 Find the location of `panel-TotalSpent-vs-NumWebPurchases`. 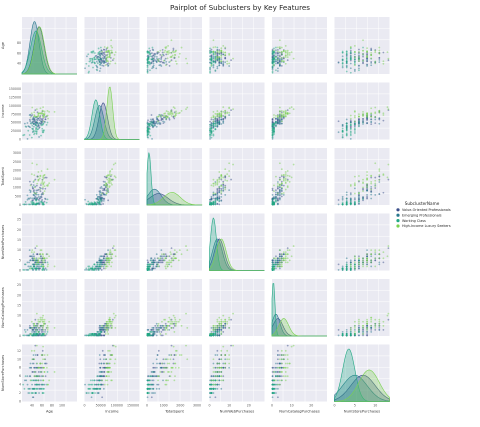

panel-TotalSpent-vs-NumWebPurchases is located at coordinates (237, 177).